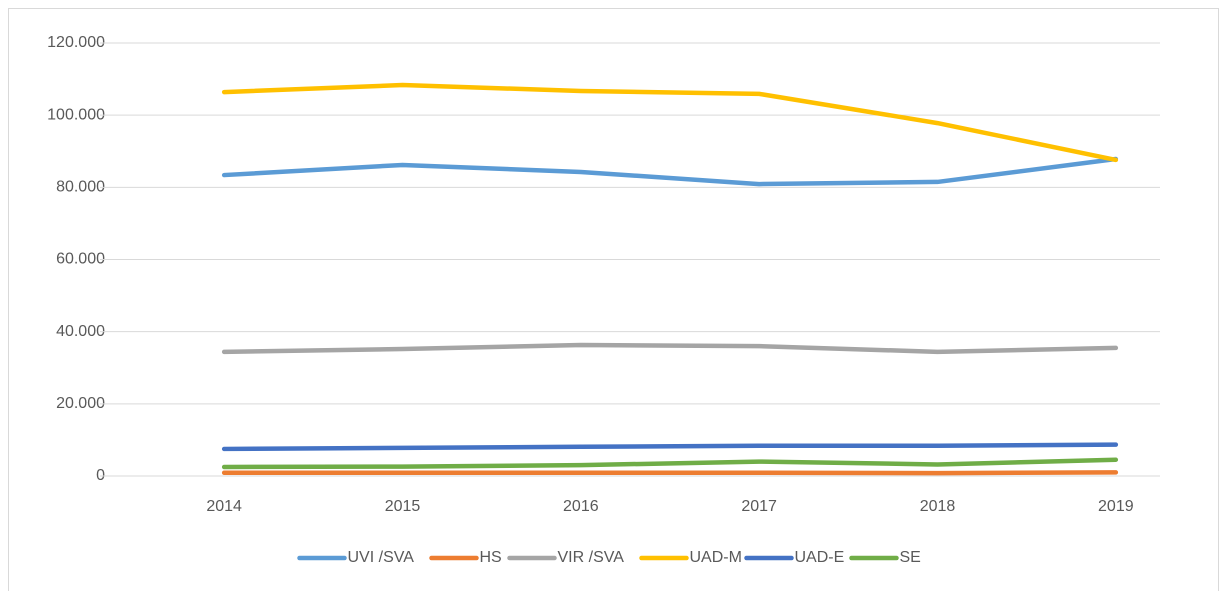 The image size is (1229, 591). I want to click on y-tick-label: 100.000, so click(76, 114).